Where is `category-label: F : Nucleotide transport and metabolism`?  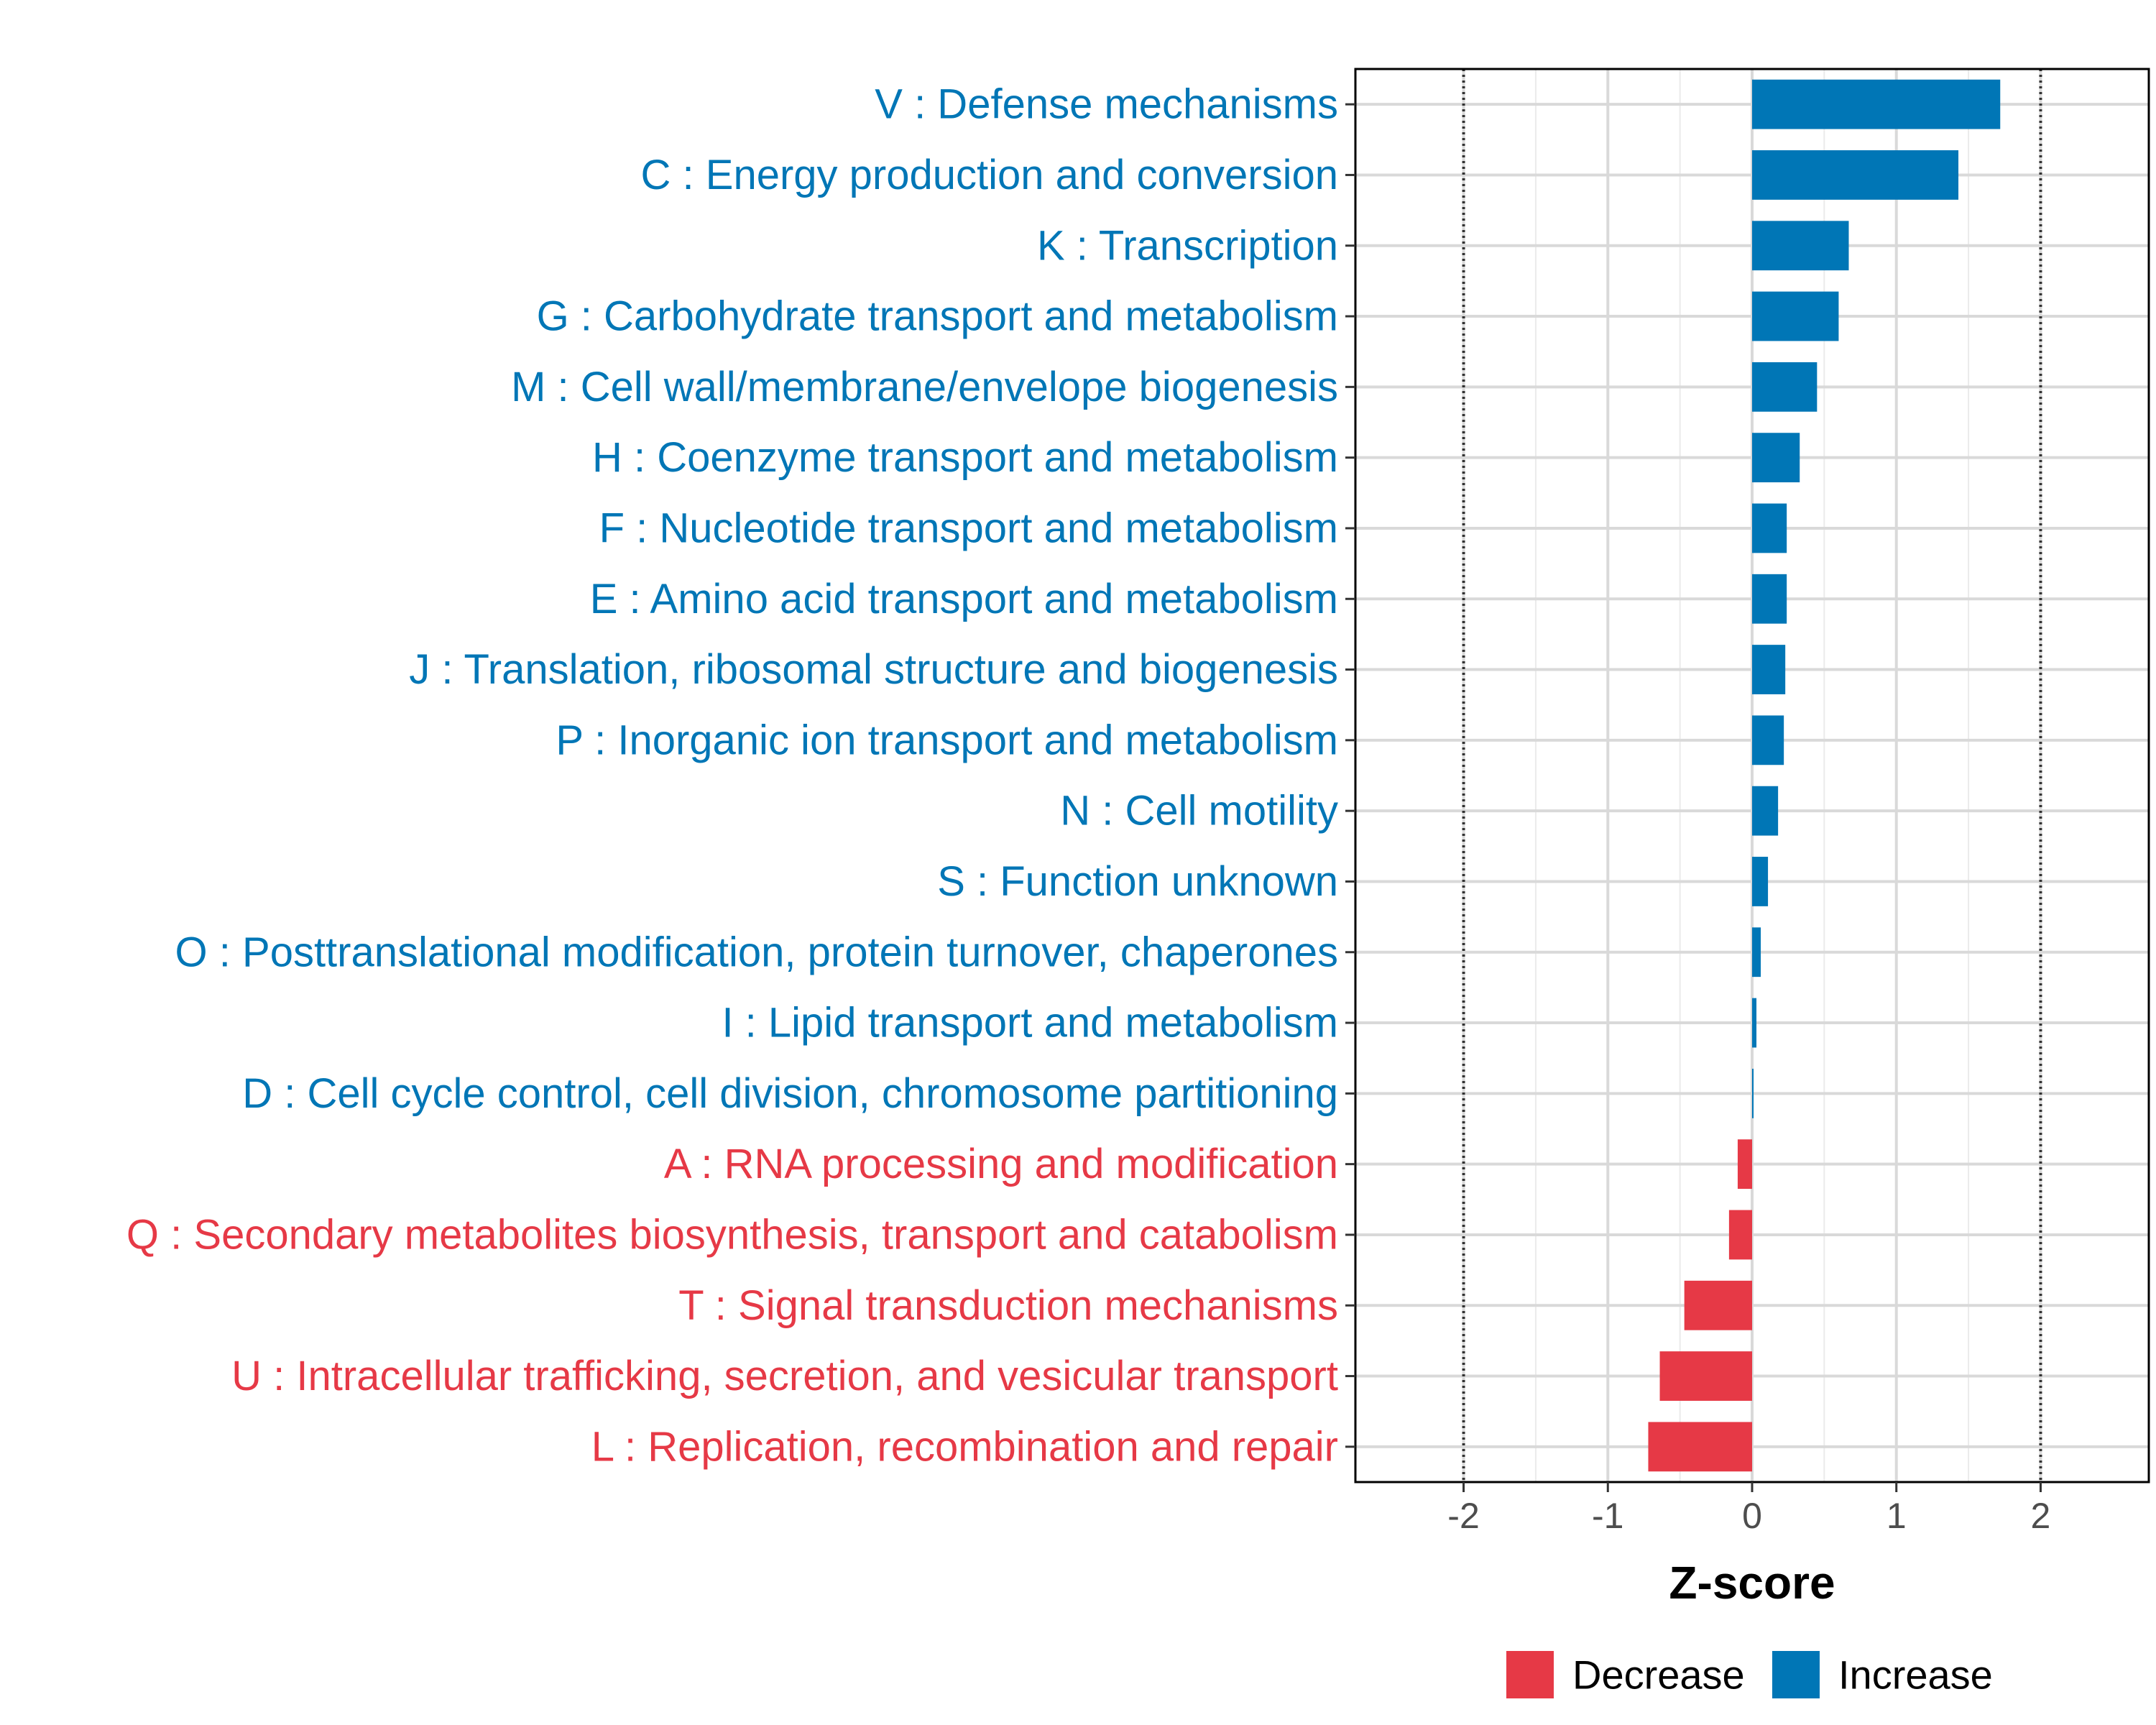
category-label: F : Nucleotide transport and metabolism is located at coordinates (968, 528).